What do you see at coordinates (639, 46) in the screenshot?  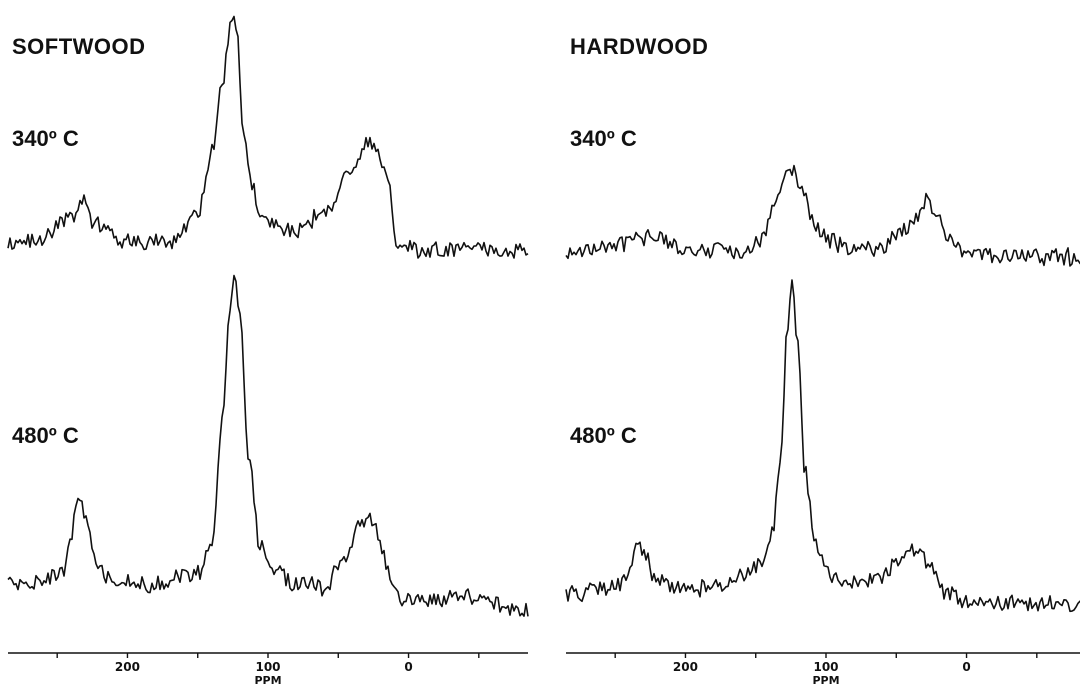 I see `panel-title: HARDWOOD` at bounding box center [639, 46].